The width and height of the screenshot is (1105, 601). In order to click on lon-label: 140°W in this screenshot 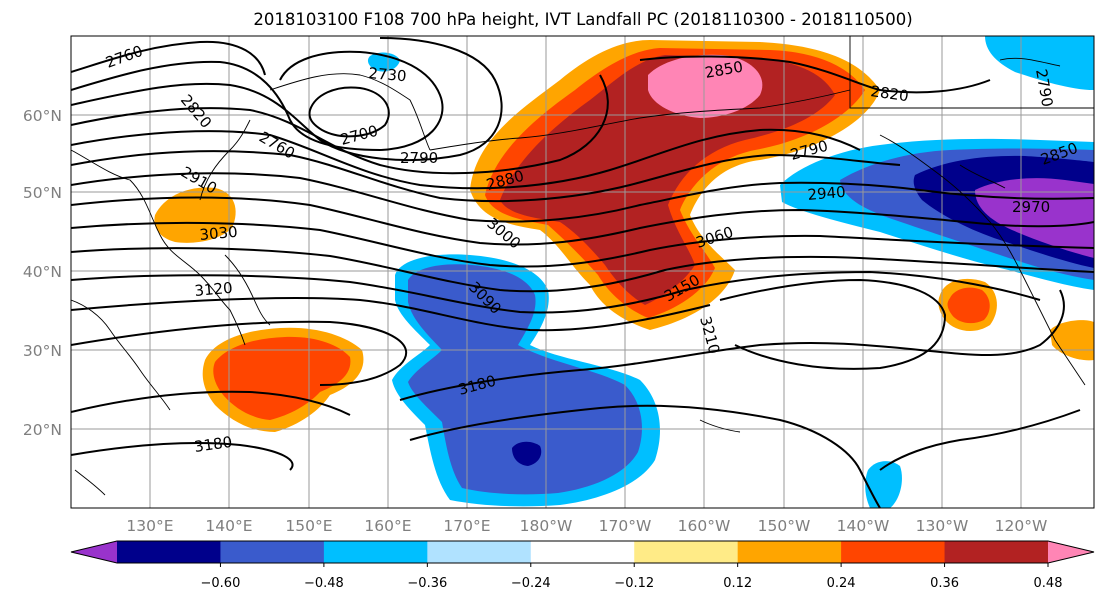, I will do `click(863, 526)`.